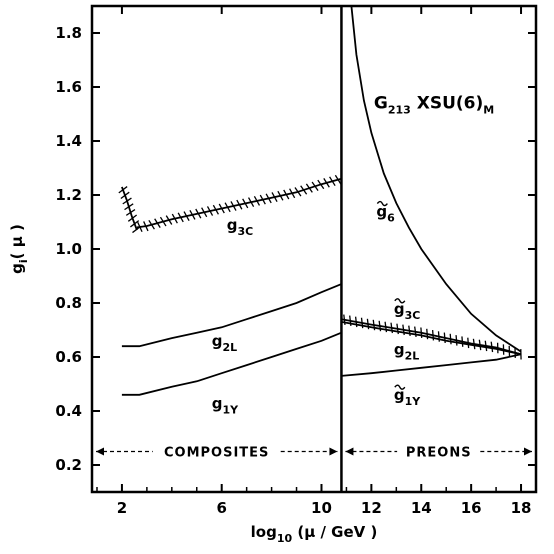  Describe the element at coordinates (407, 311) in the screenshot. I see `curve-label-g3c-tilde: g3C` at that location.